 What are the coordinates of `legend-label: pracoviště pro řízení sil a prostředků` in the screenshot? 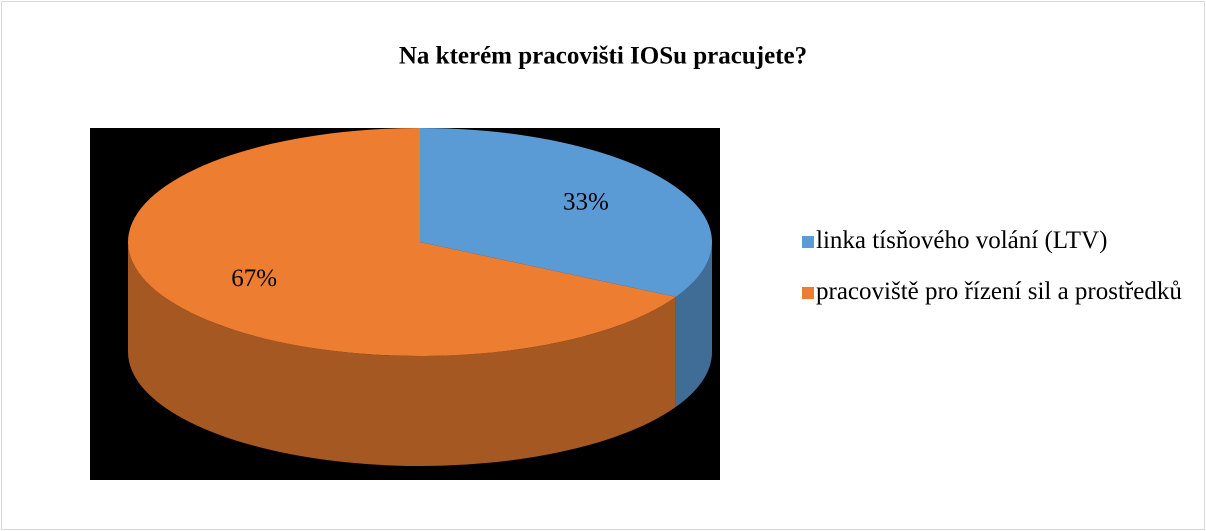 It's located at (999, 291).